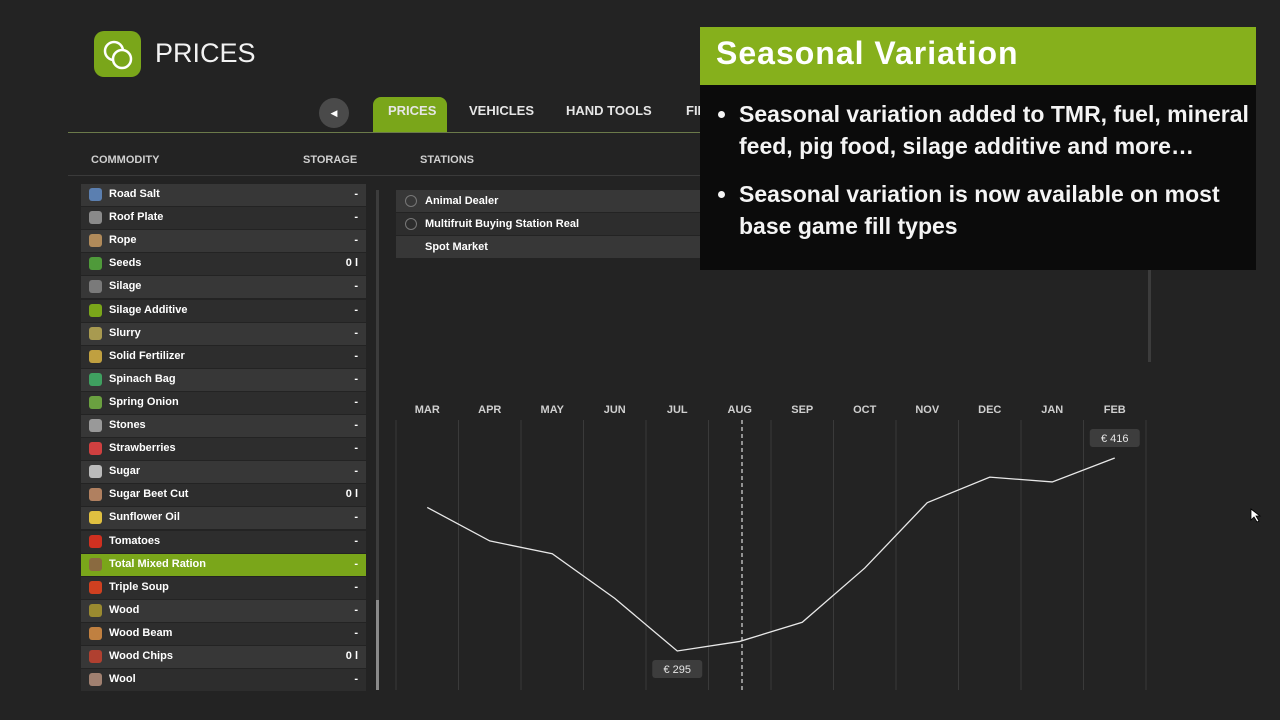  Describe the element at coordinates (223, 402) in the screenshot. I see `commodity-row: Spring Onion -` at that location.